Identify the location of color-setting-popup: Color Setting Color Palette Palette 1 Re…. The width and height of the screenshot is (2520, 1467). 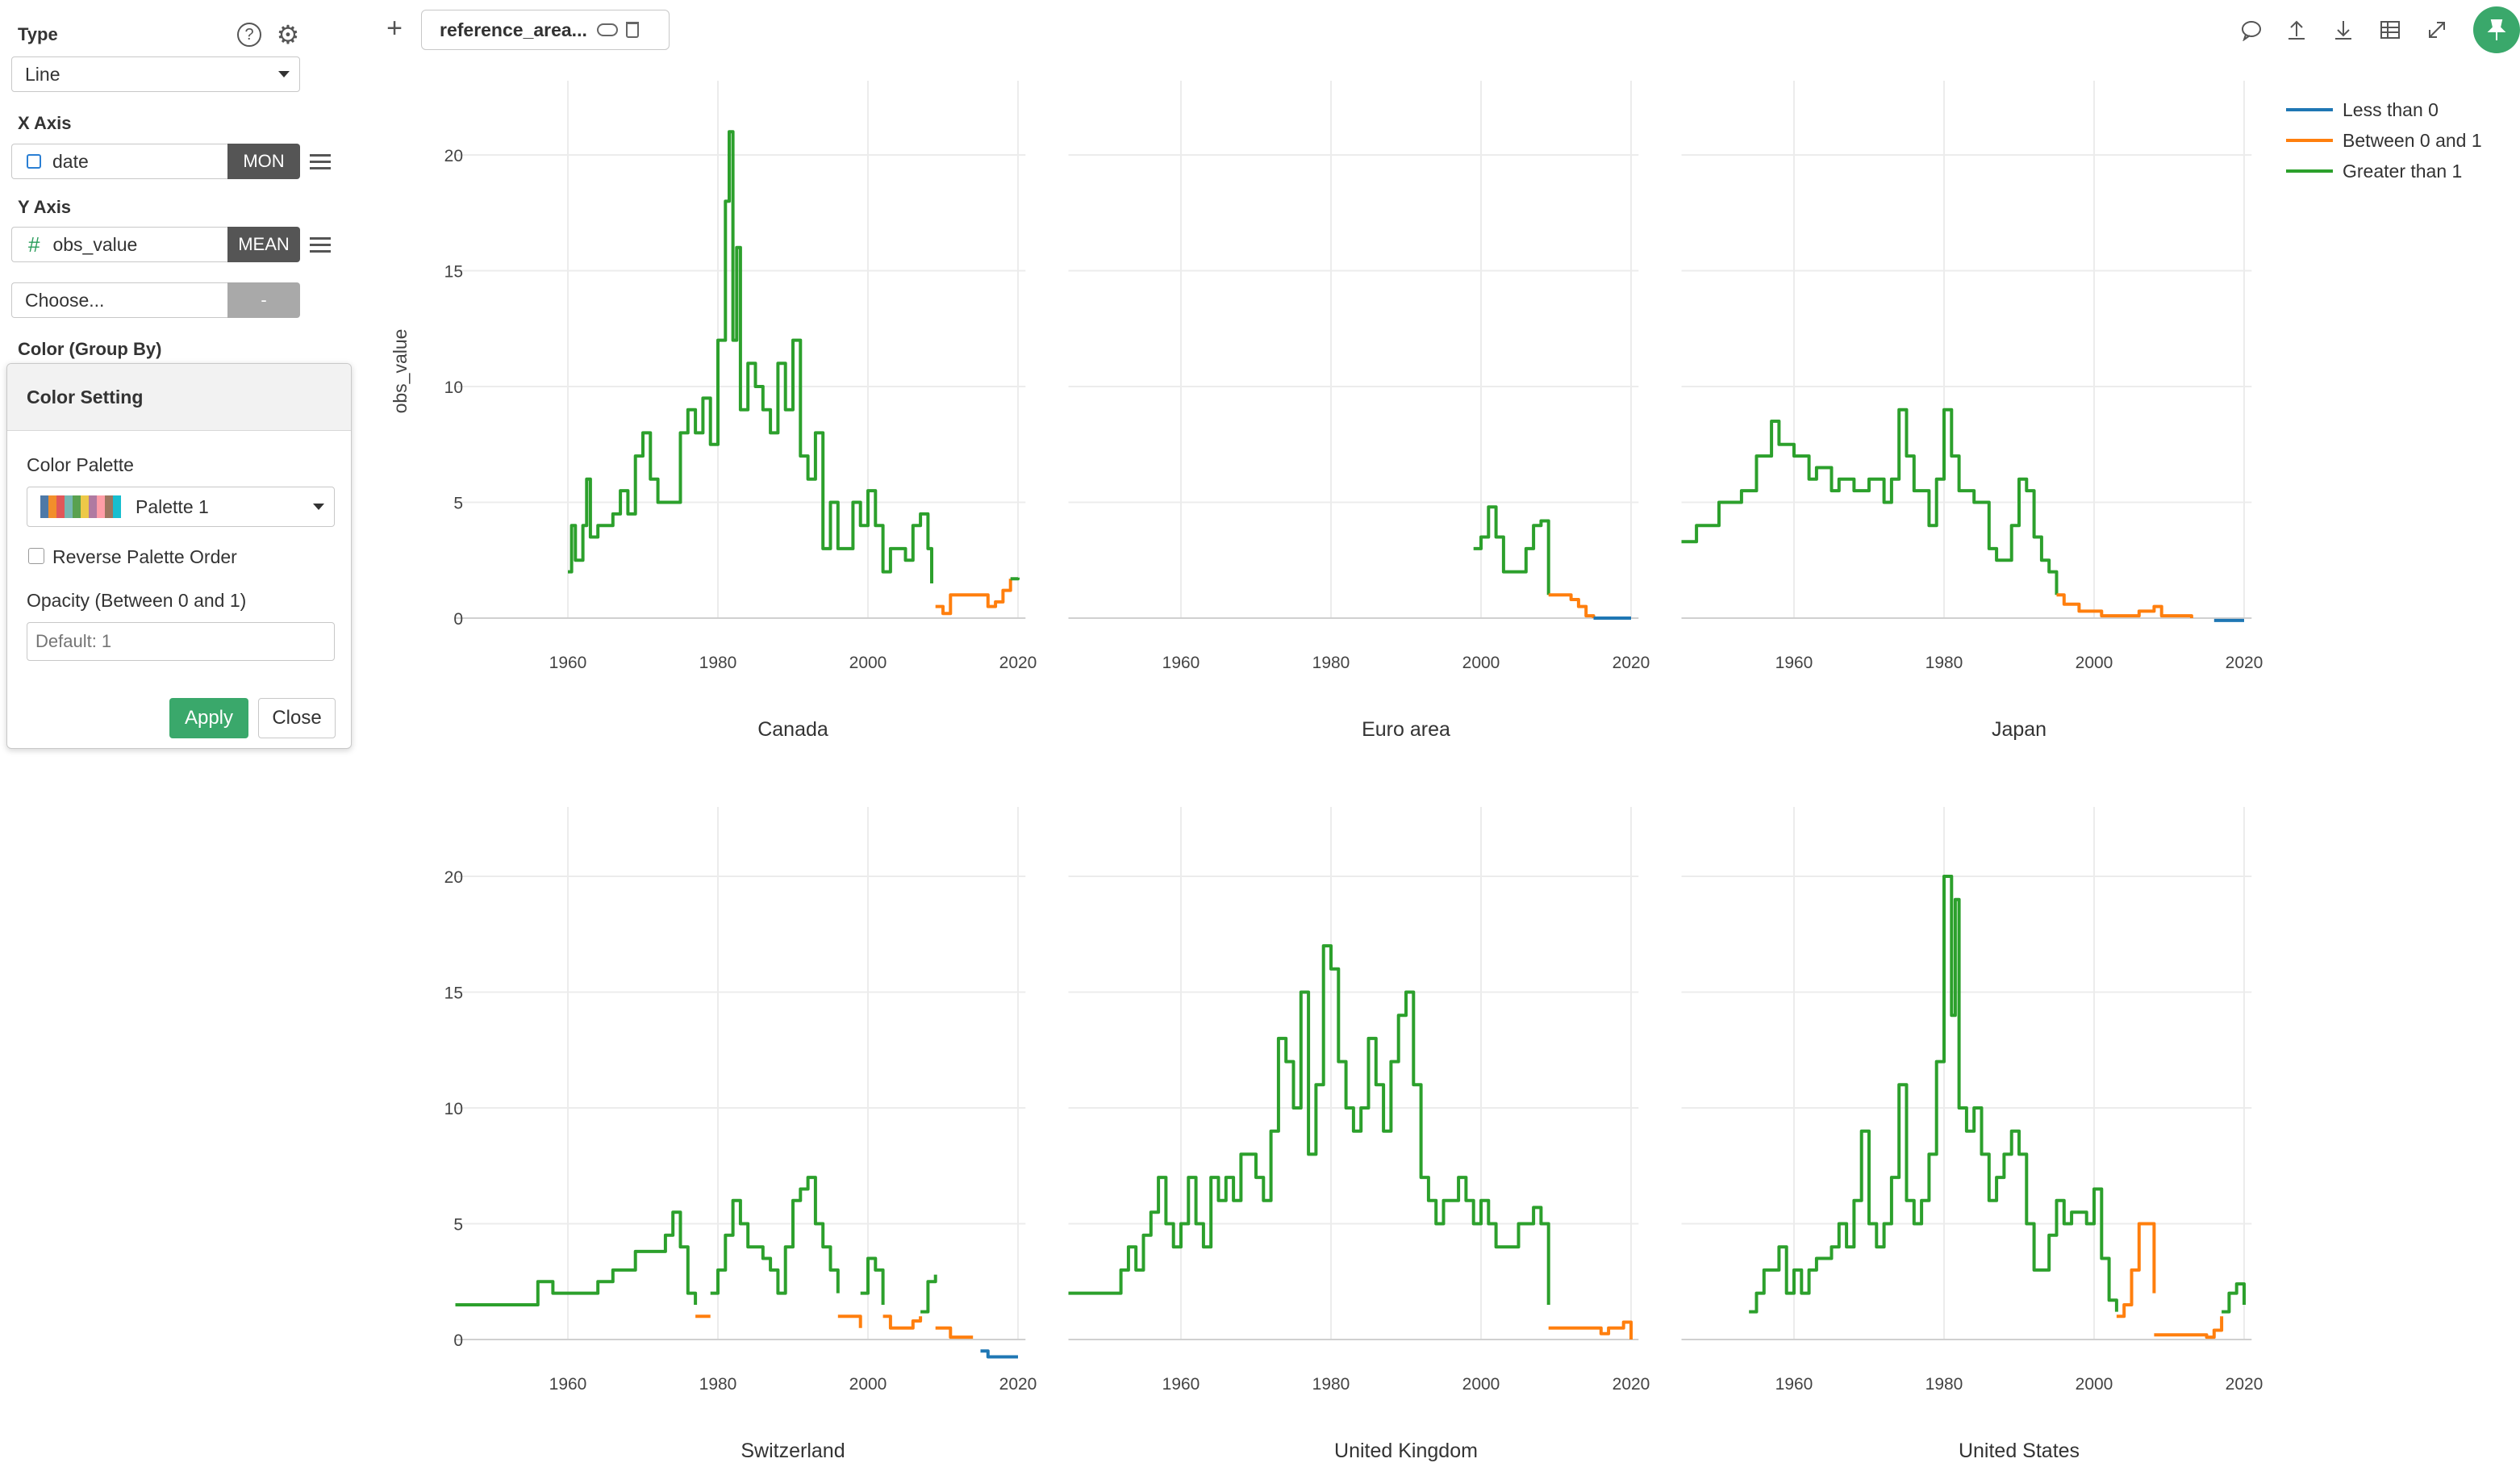
(179, 556).